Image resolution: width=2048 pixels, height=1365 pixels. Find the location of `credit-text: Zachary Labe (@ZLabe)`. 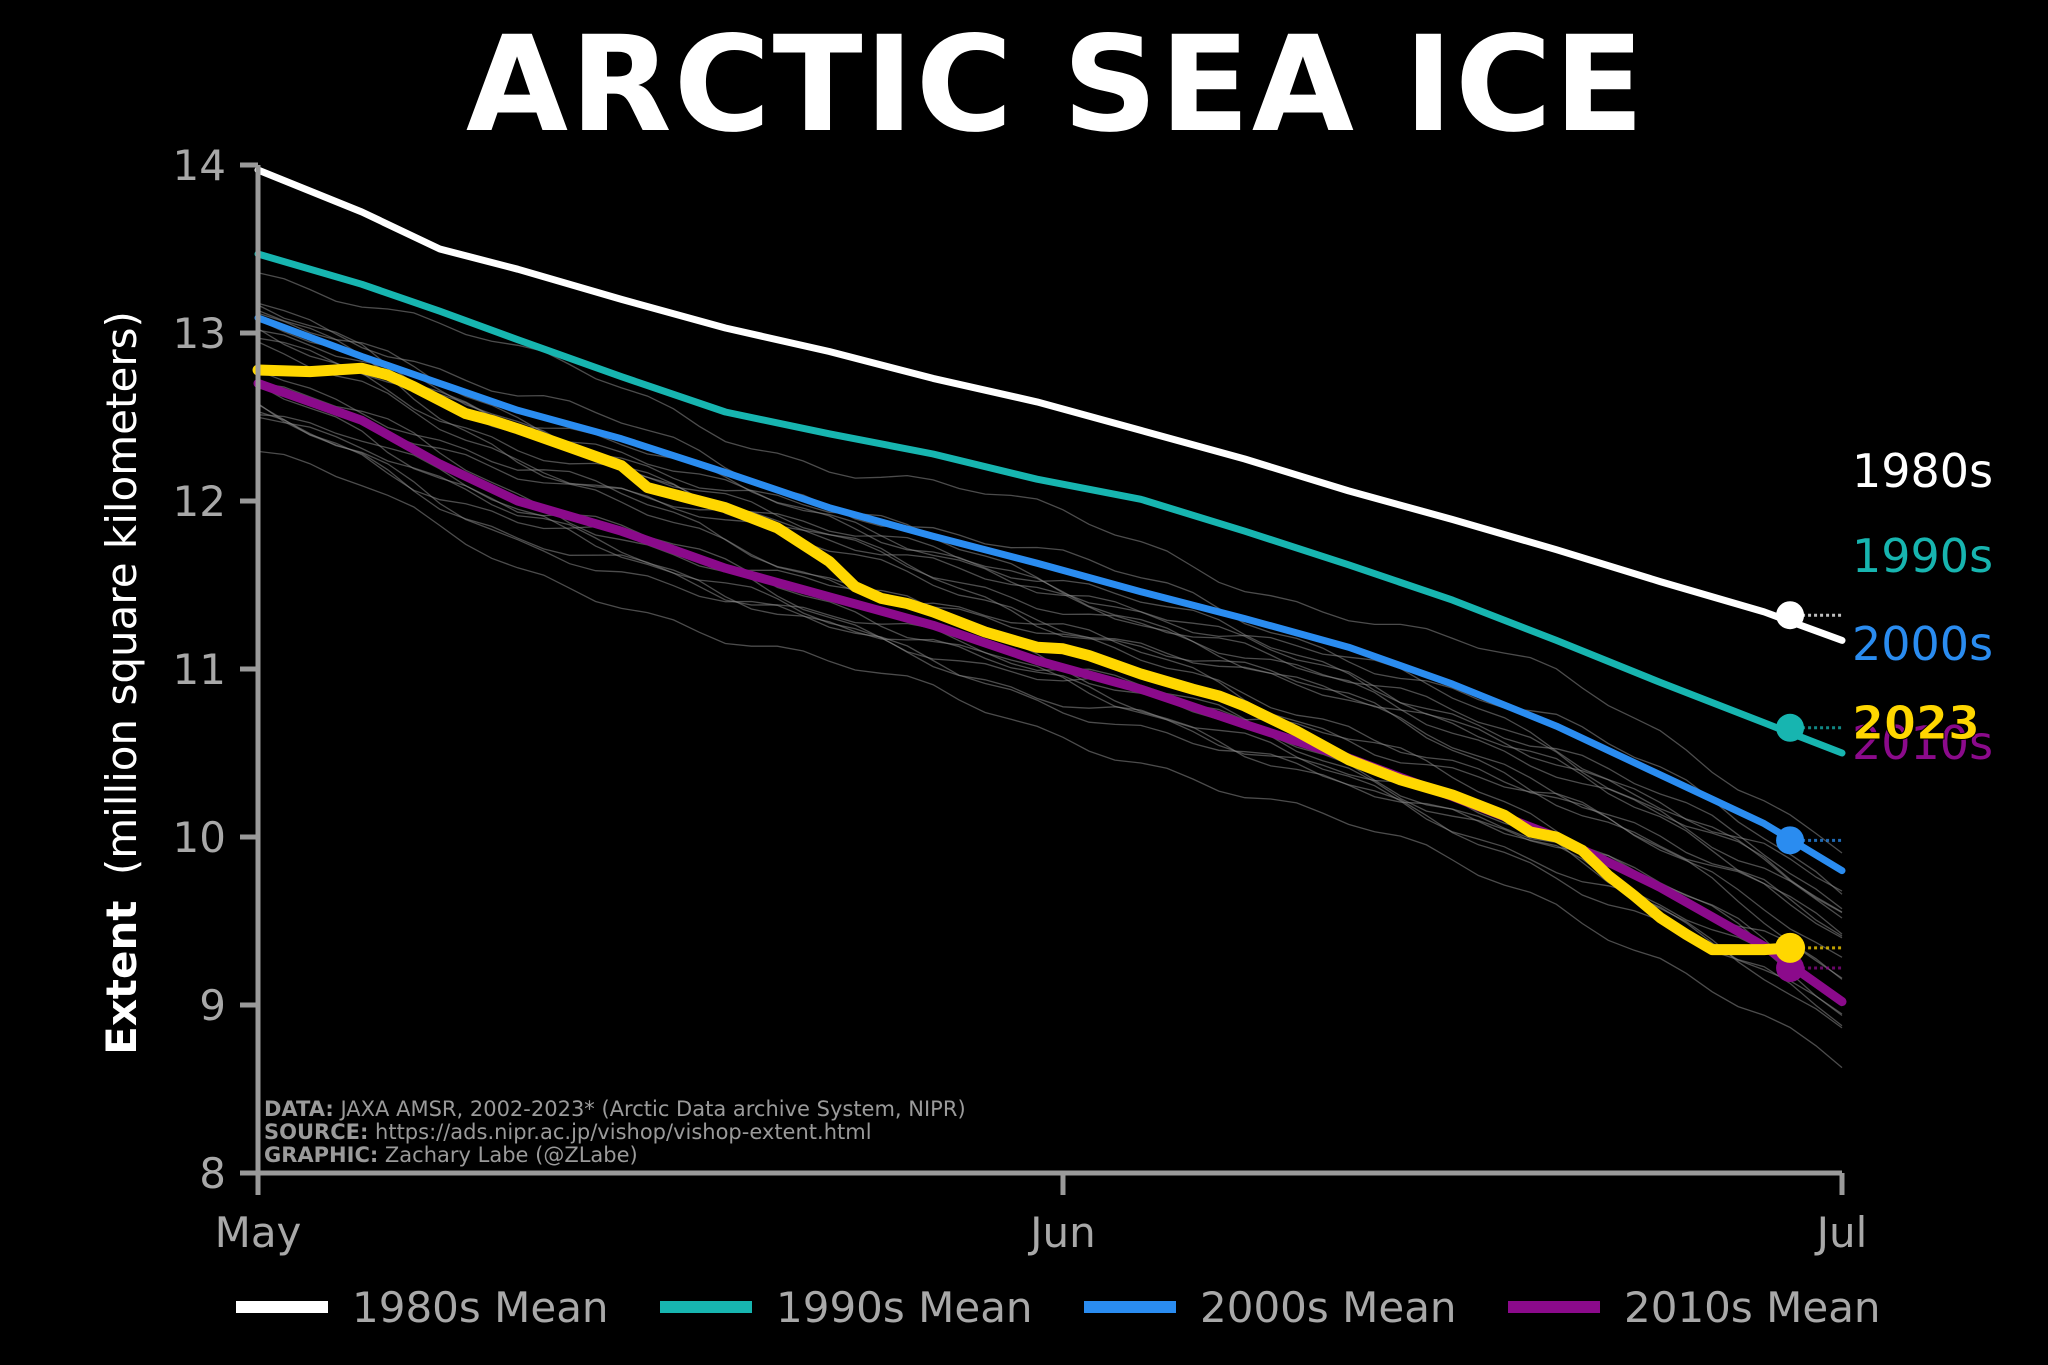

credit-text: Zachary Labe (@ZLabe) is located at coordinates (507, 1155).